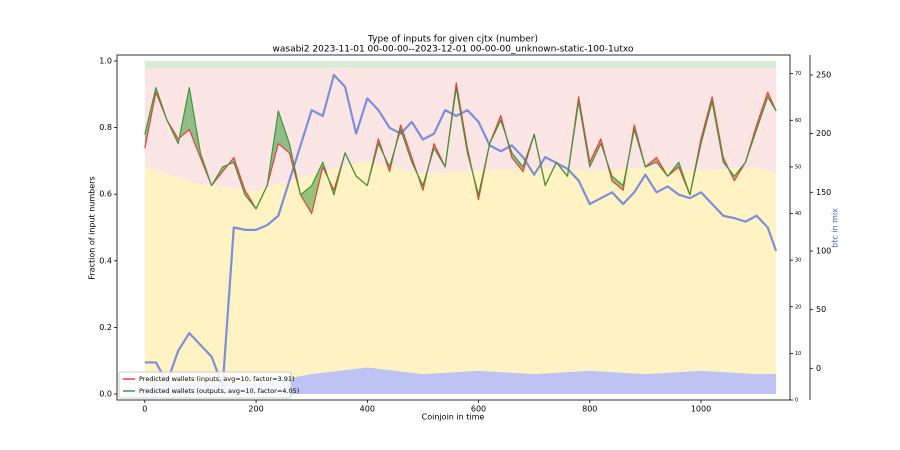 The width and height of the screenshot is (900, 450). Describe the element at coordinates (821, 309) in the screenshot. I see `y3-tick-label: 50` at that location.